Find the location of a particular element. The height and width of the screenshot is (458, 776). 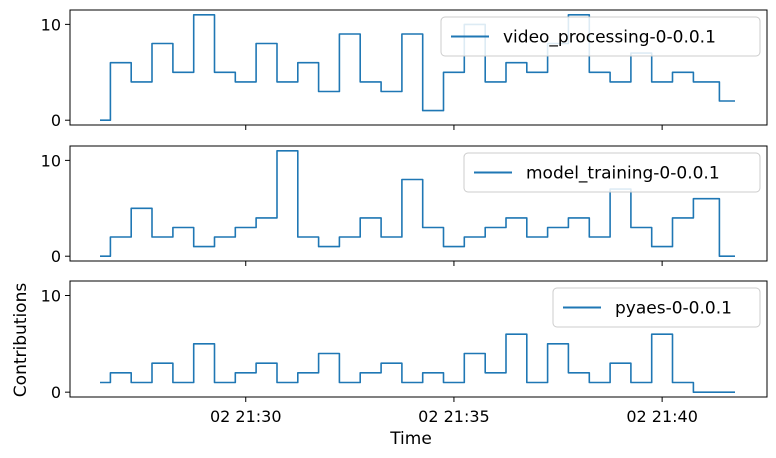

legend-label: pyaes-0-0.0.1 is located at coordinates (673, 309).